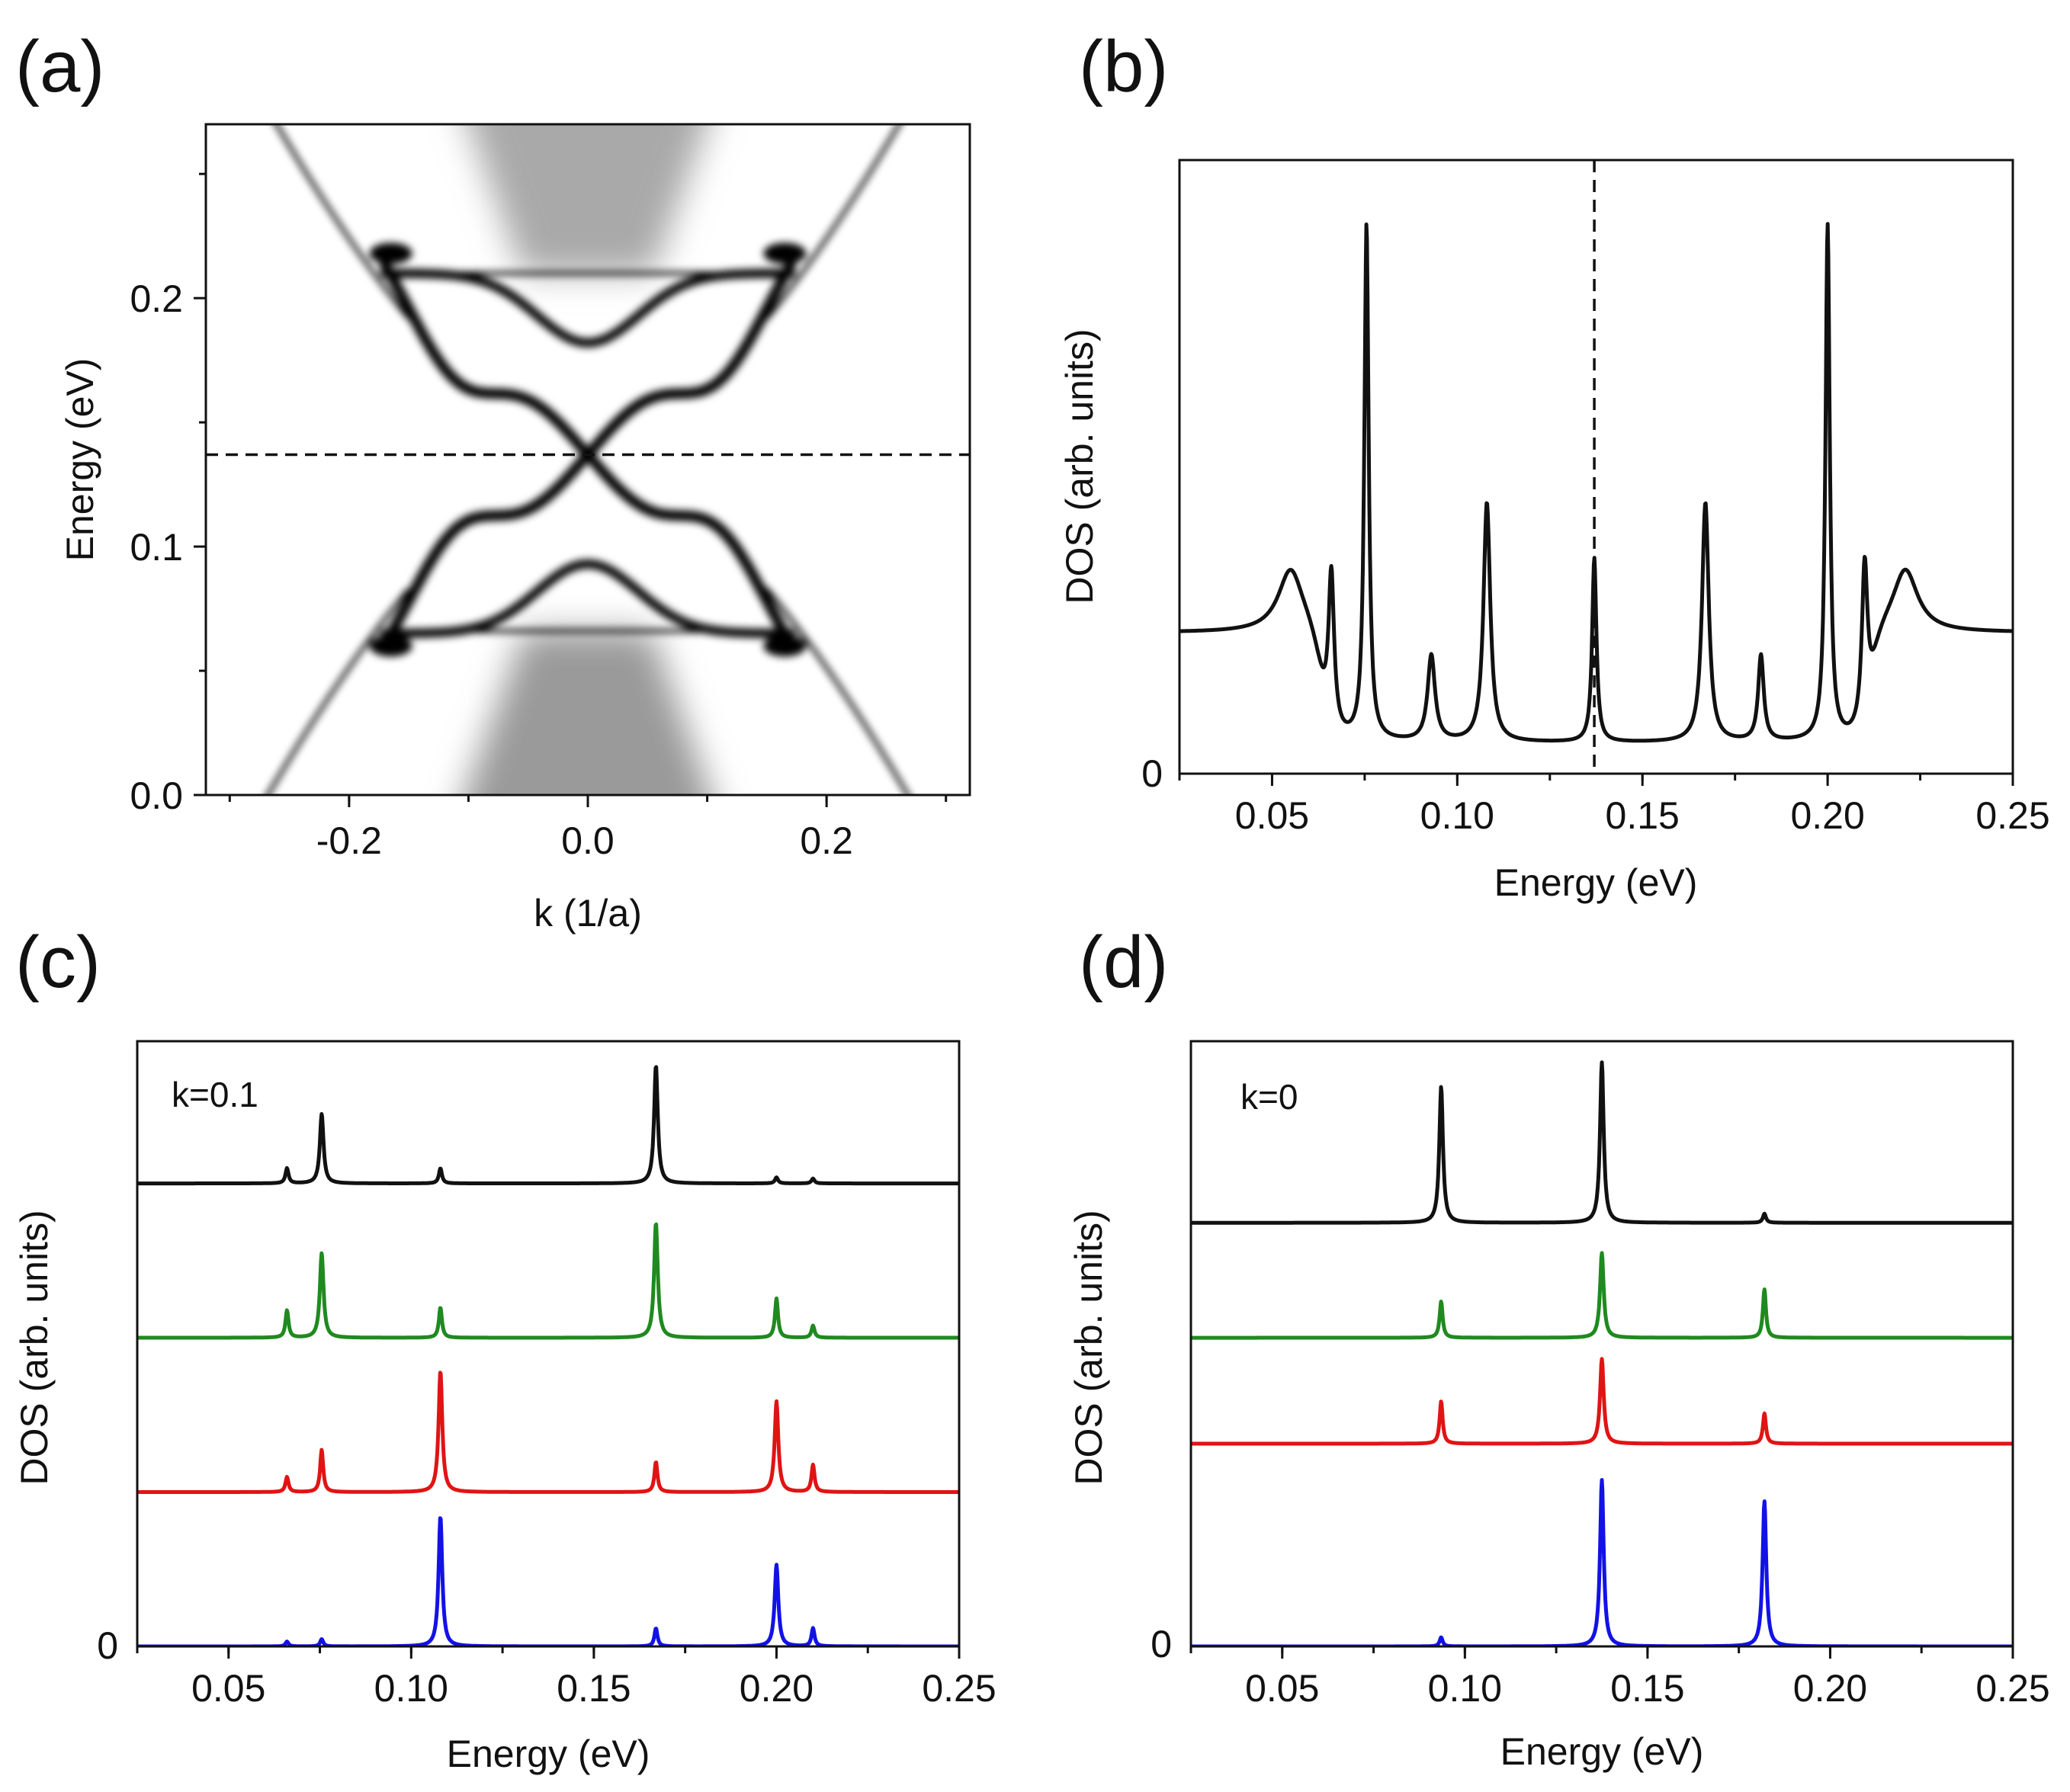  What do you see at coordinates (588, 550) in the screenshot?
I see `surface-state-lower` at bounding box center [588, 550].